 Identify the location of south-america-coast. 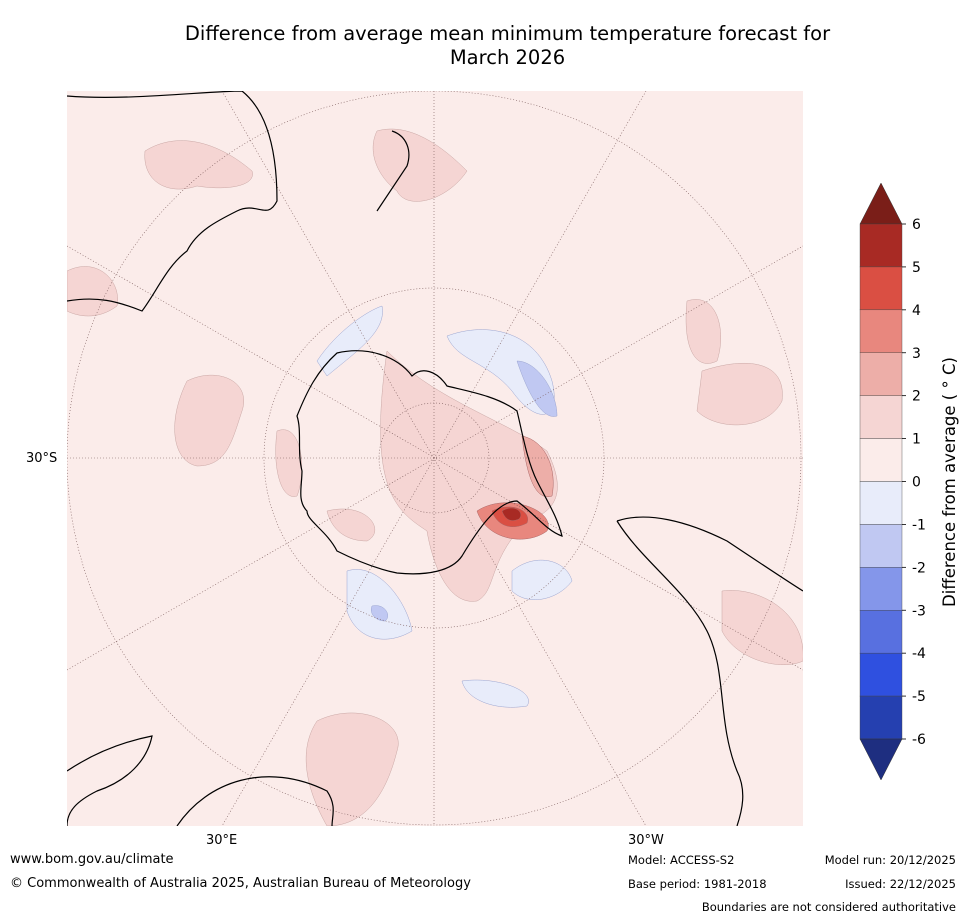
(709, 671).